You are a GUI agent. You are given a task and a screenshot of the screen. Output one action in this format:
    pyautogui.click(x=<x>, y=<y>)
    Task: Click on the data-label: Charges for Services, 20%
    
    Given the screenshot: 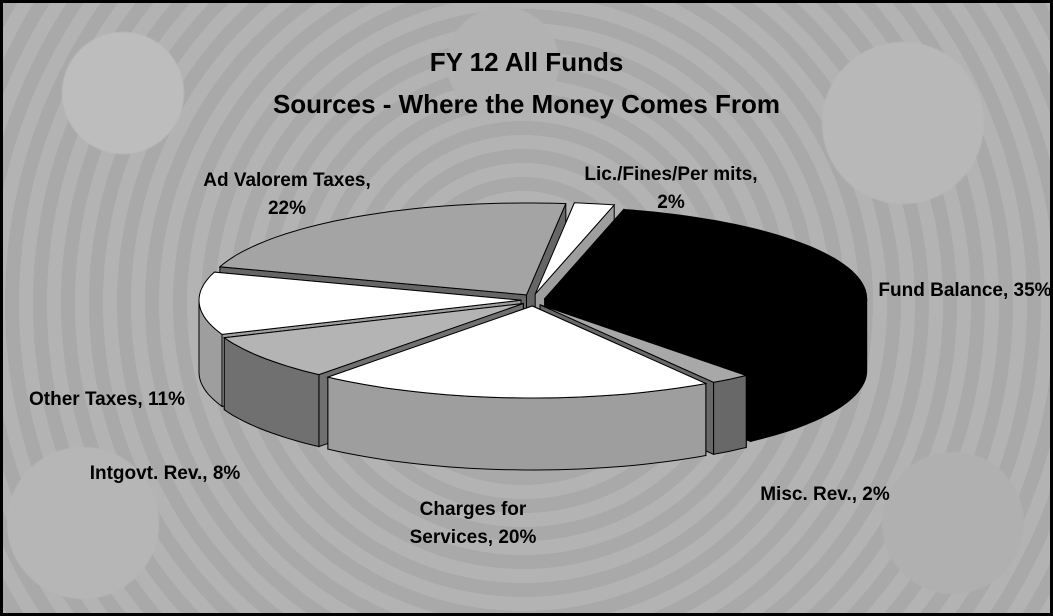 What is the action you would take?
    pyautogui.click(x=473, y=523)
    